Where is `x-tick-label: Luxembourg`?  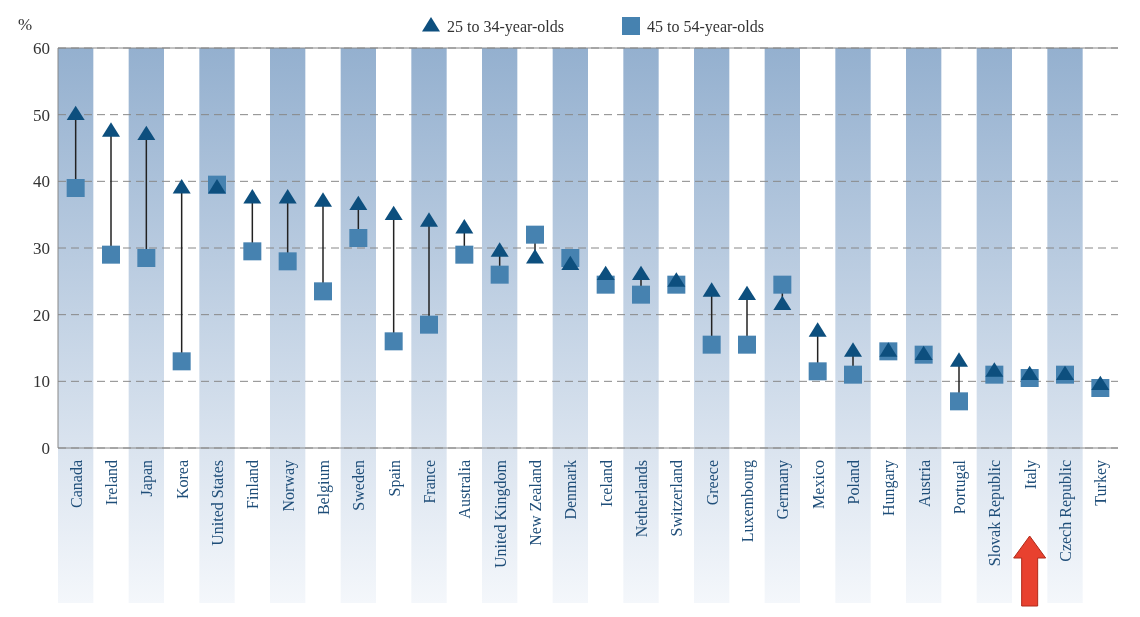 x-tick-label: Luxembourg is located at coordinates (748, 501).